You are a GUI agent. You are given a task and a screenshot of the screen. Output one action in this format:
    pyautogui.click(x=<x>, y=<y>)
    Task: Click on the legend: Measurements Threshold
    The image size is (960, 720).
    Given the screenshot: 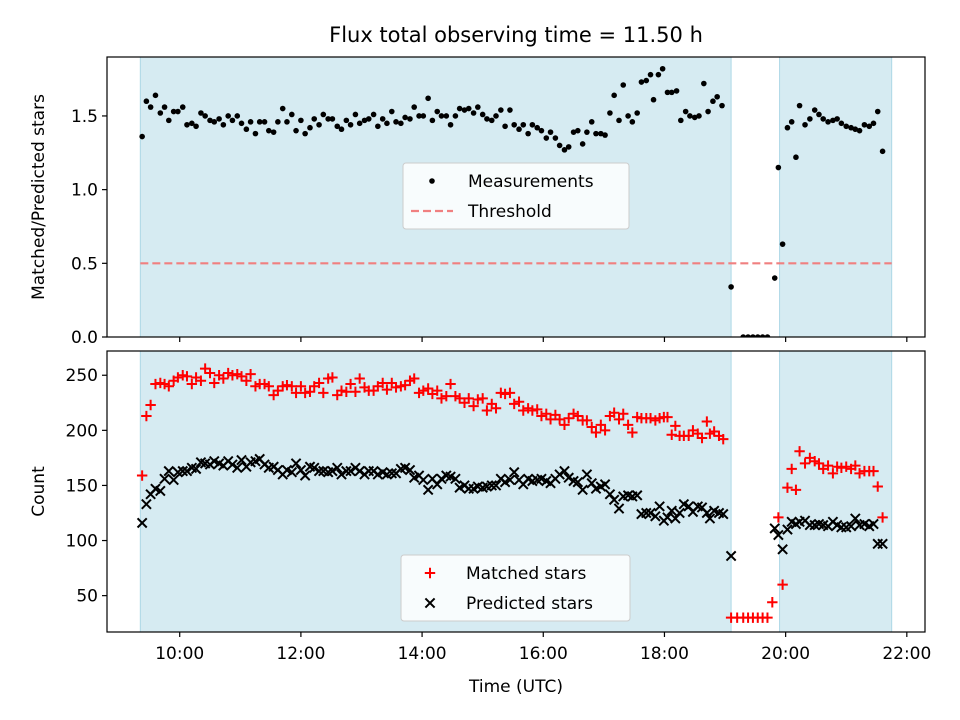 What is the action you would take?
    pyautogui.click(x=516, y=196)
    